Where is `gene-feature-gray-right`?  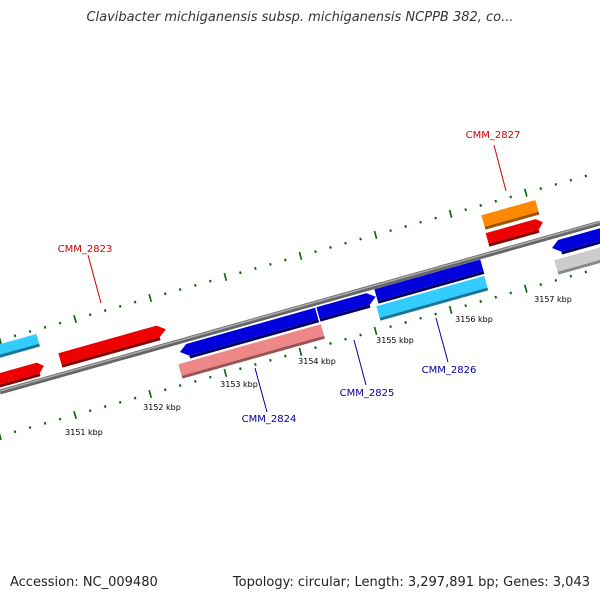
gene-feature-gray-right is located at coordinates (577, 259).